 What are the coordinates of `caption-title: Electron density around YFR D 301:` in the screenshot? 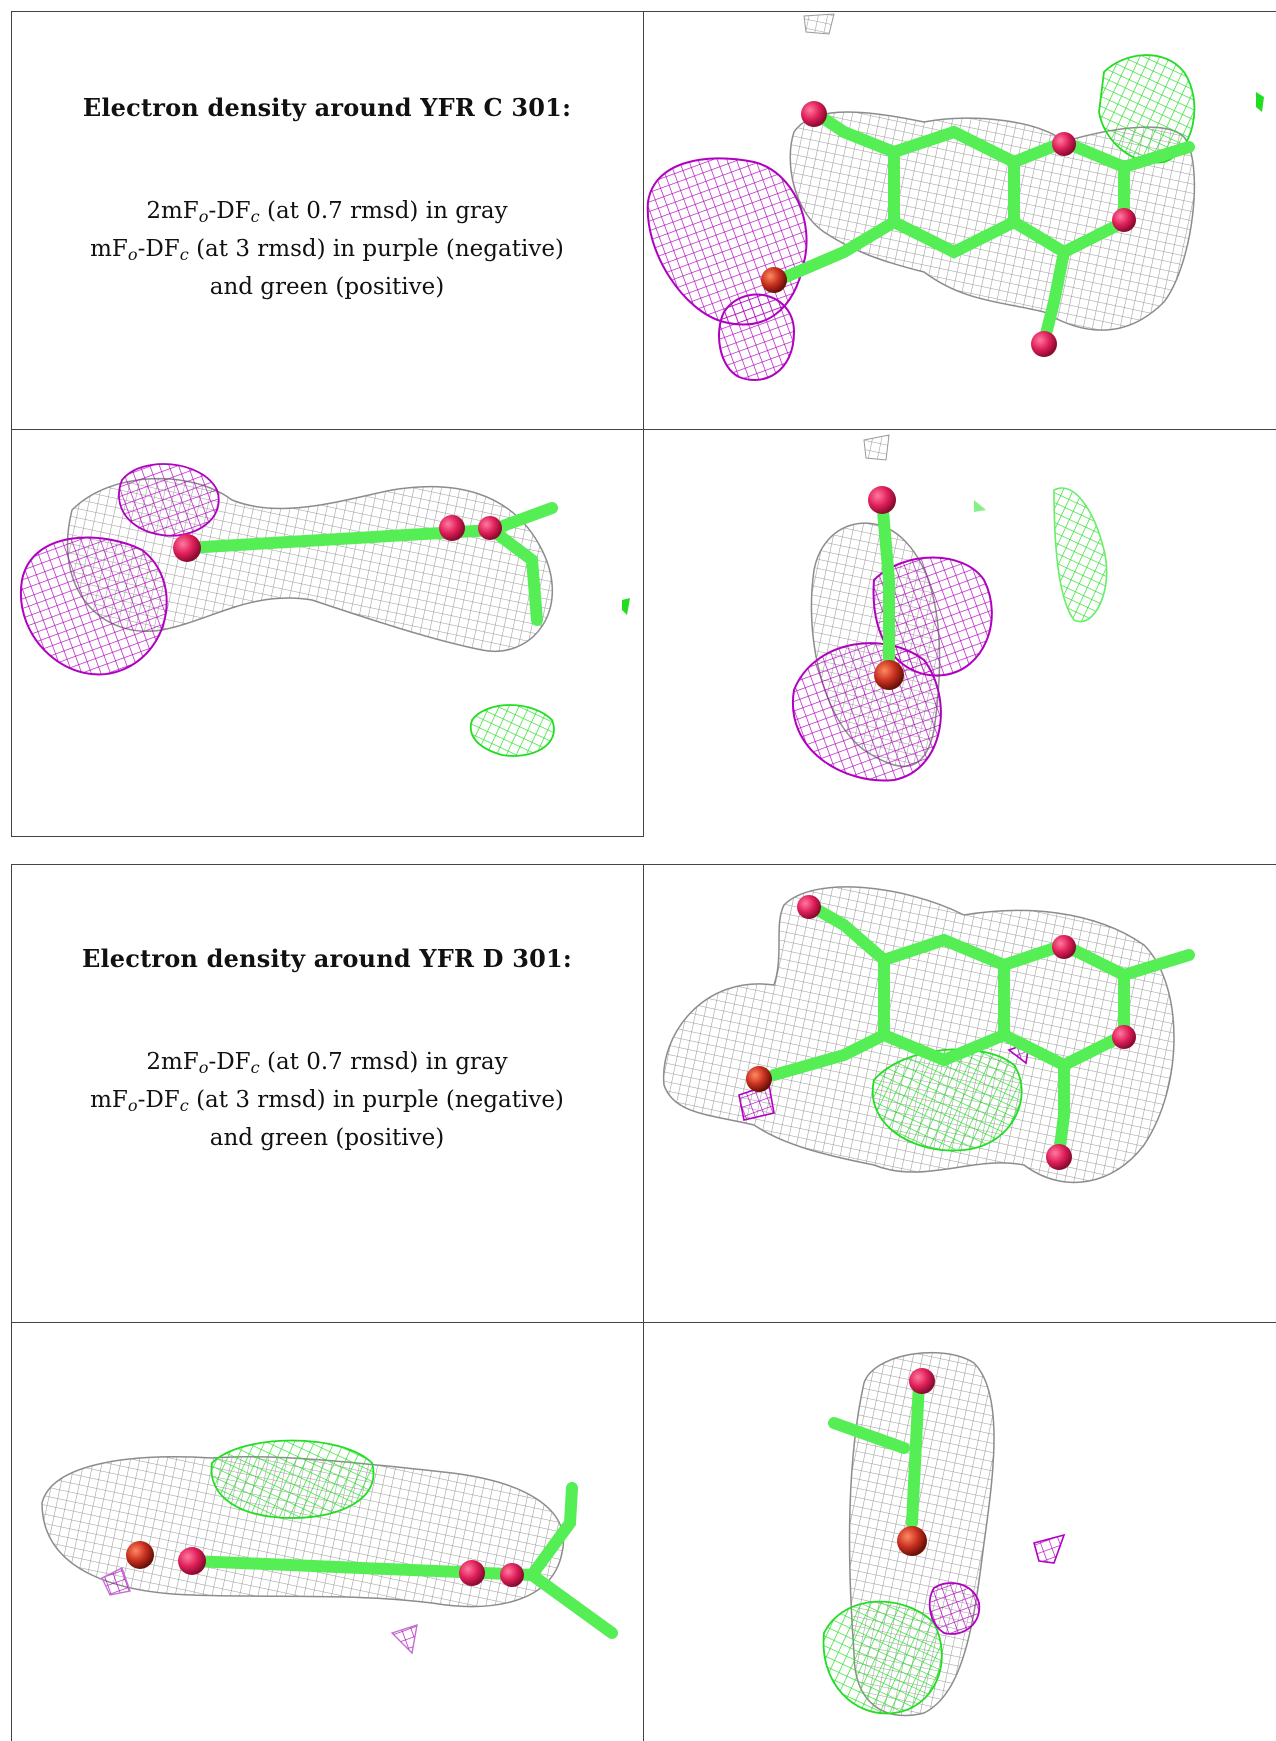 It's located at (327, 958).